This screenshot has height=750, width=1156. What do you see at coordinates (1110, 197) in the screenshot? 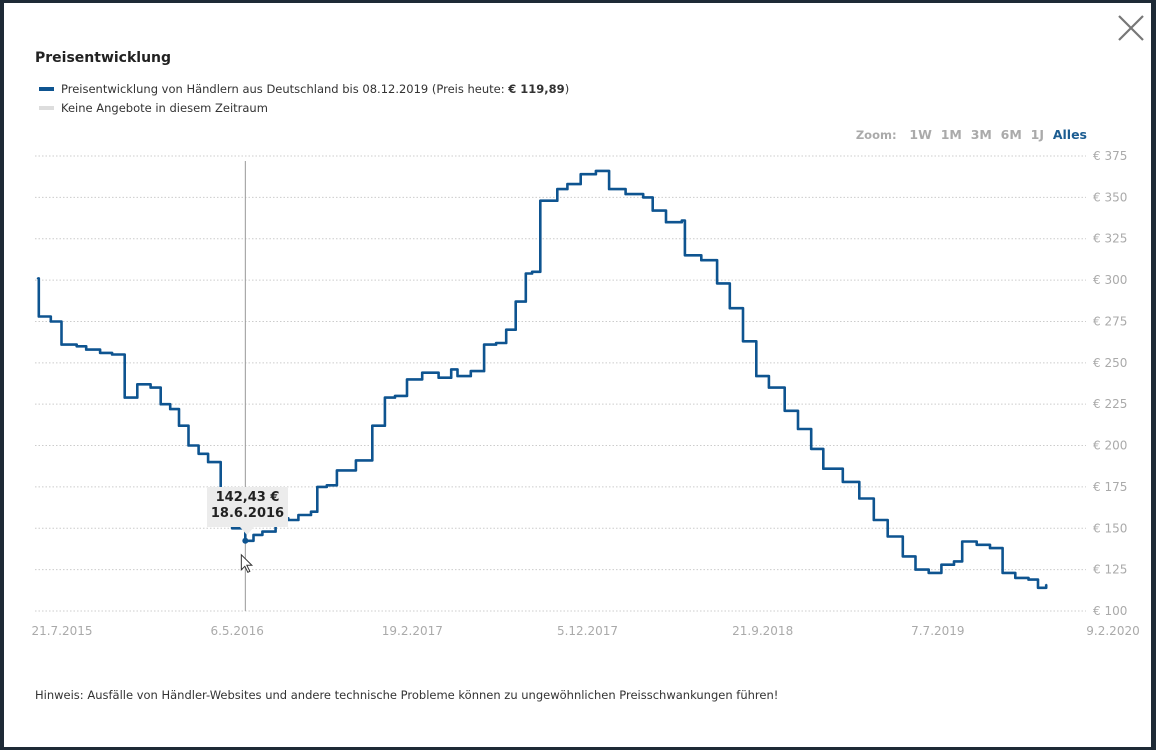
I see `y-tick-label: € 350` at bounding box center [1110, 197].